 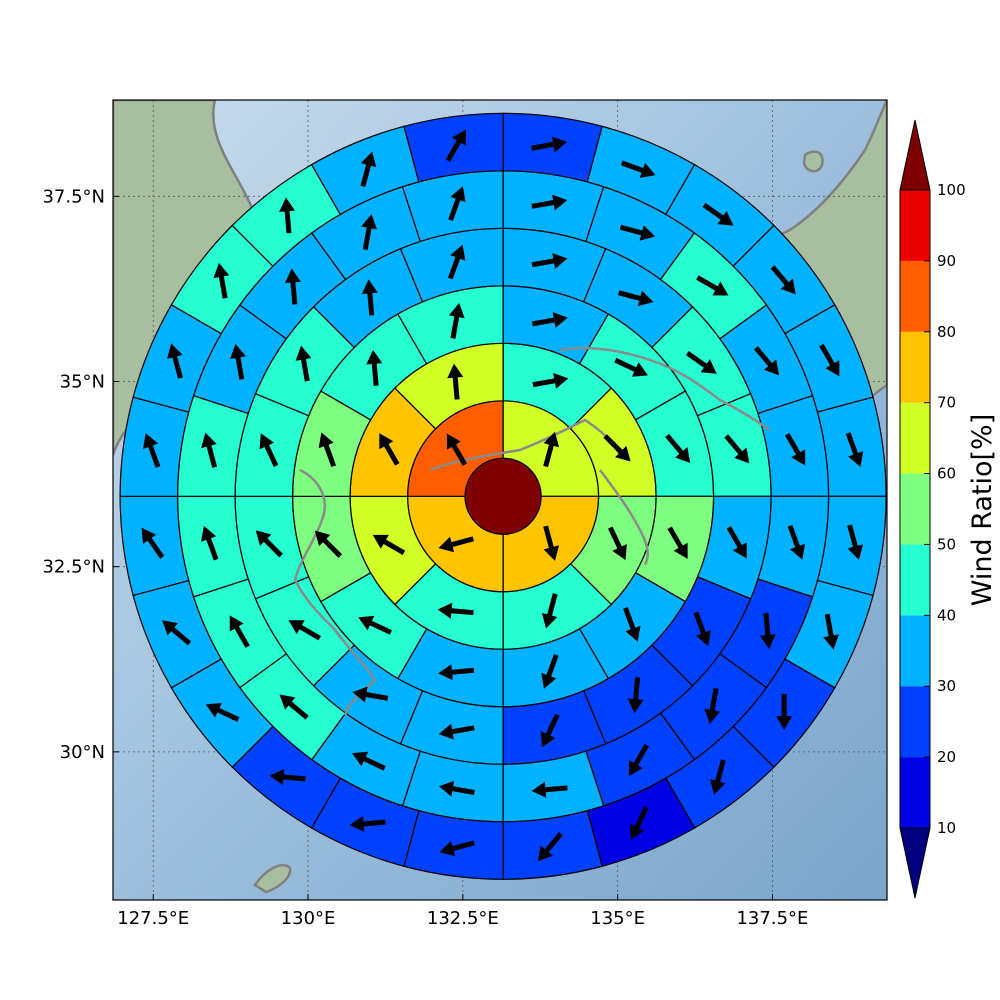 I want to click on wind-arrow-r6-s18, so click(x=151, y=450).